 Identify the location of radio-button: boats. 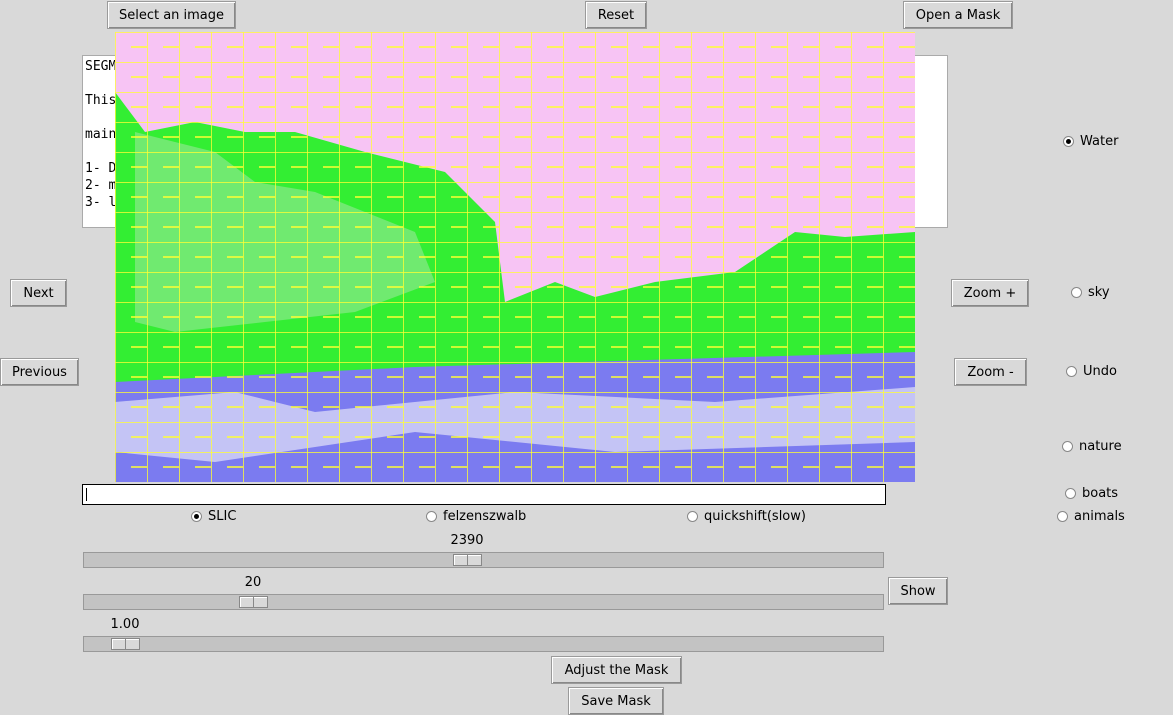
(1091, 493).